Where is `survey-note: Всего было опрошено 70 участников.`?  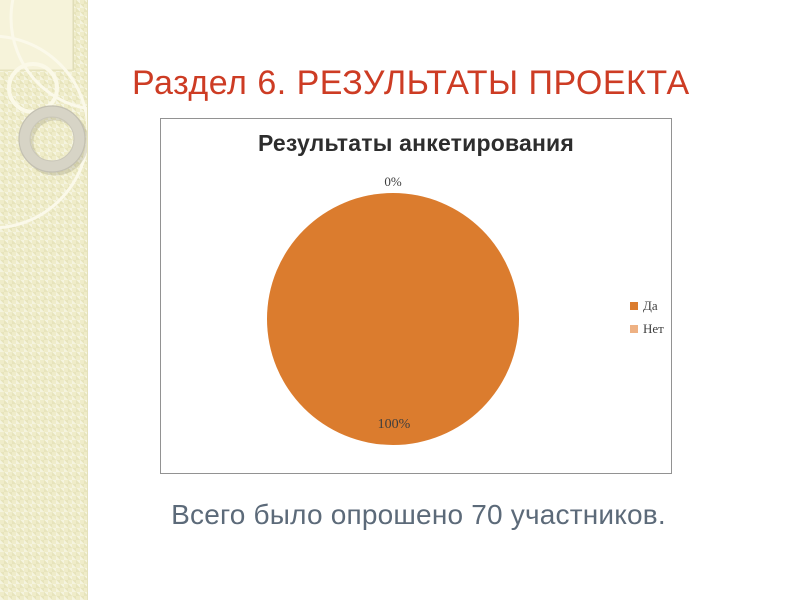 survey-note: Всего было опрошено 70 участников. is located at coordinates (418, 514).